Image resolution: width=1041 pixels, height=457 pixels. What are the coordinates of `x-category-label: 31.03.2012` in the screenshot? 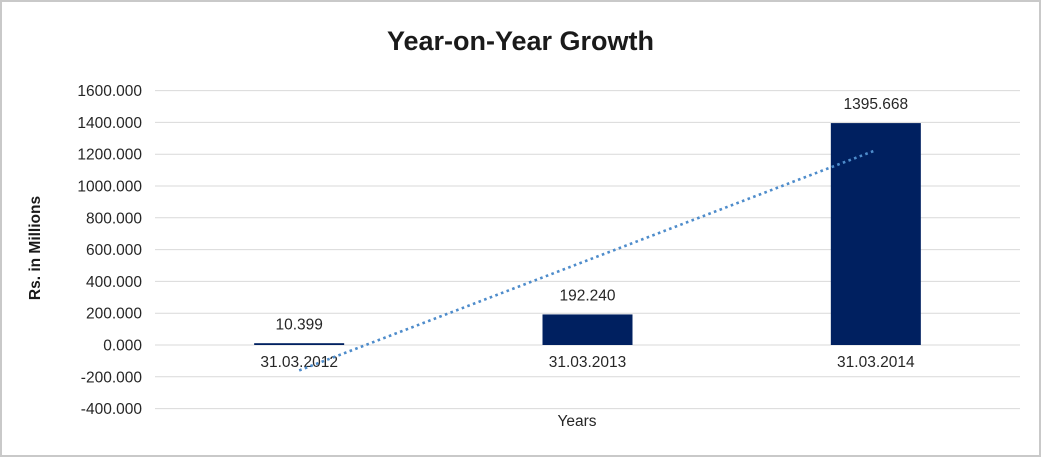 It's located at (299, 362).